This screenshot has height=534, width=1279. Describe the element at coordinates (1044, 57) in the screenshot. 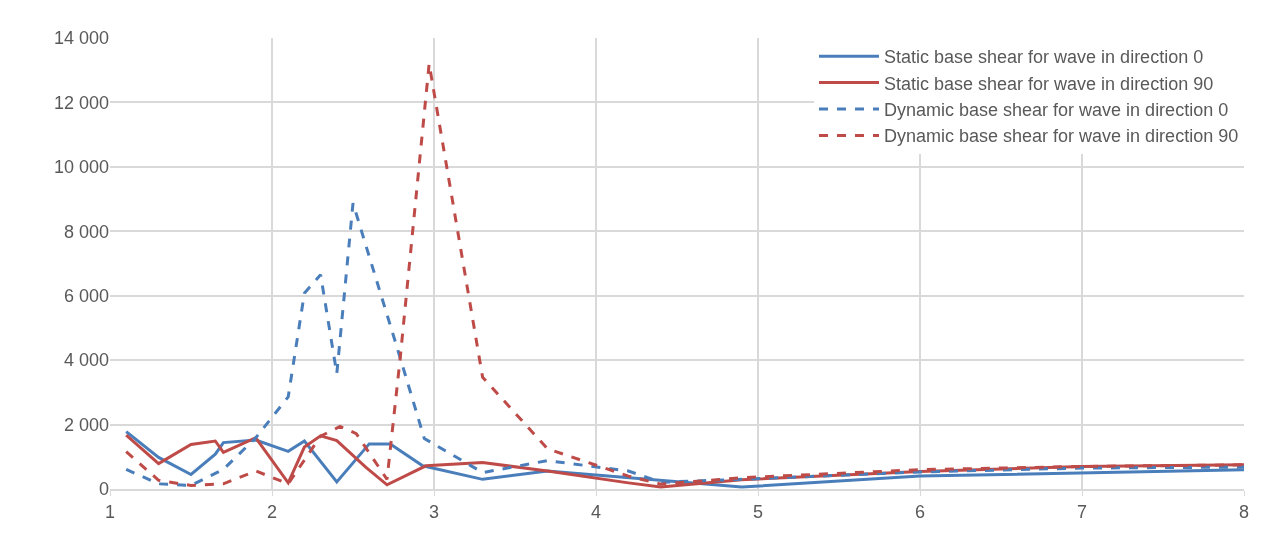

I see `legend-label: Static base shear for wave in direction 0` at that location.